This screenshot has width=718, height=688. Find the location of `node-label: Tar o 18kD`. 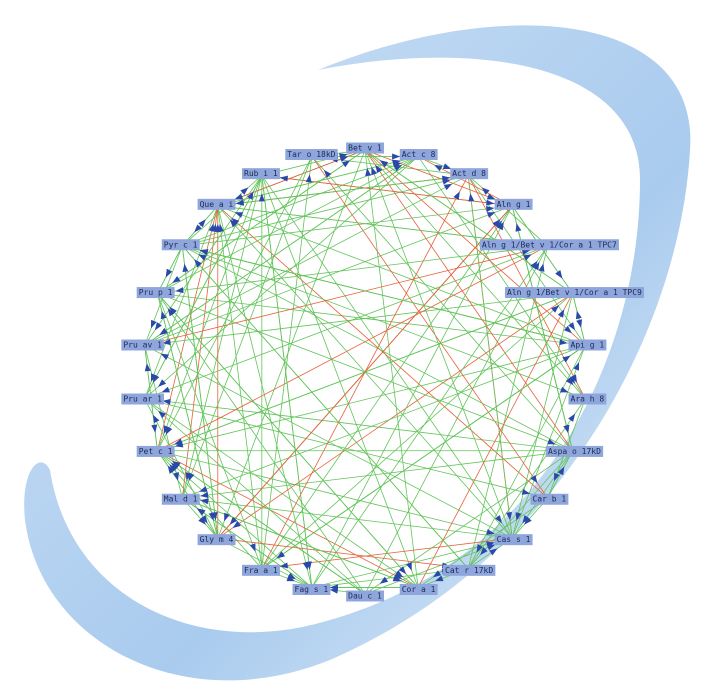

node-label: Tar o 18kD is located at coordinates (311, 154).